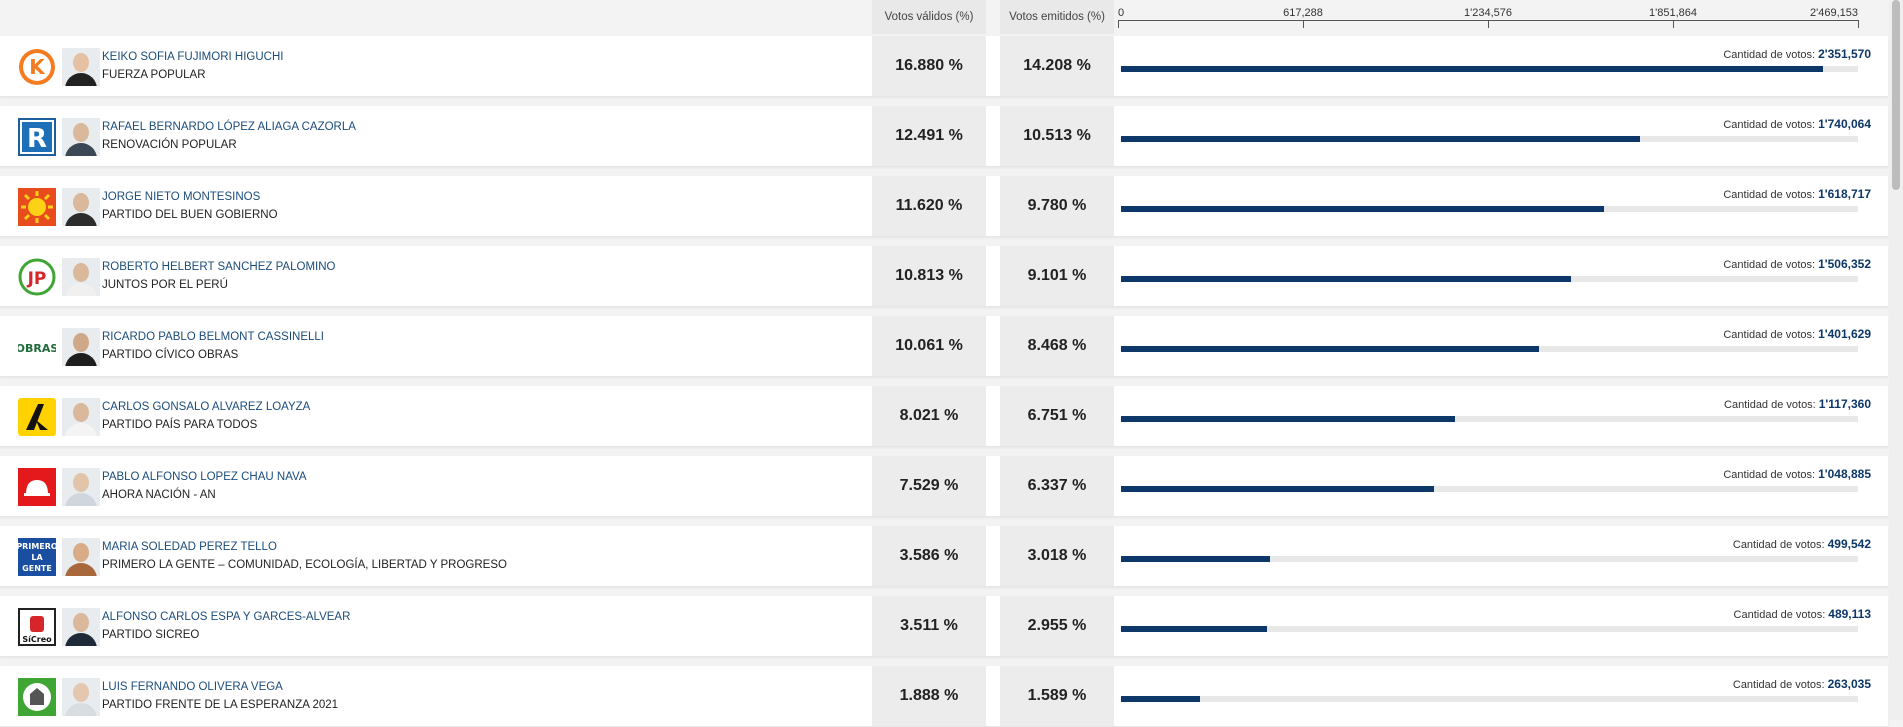  What do you see at coordinates (1844, 124) in the screenshot?
I see `votes-count-value: 1'740,064` at bounding box center [1844, 124].